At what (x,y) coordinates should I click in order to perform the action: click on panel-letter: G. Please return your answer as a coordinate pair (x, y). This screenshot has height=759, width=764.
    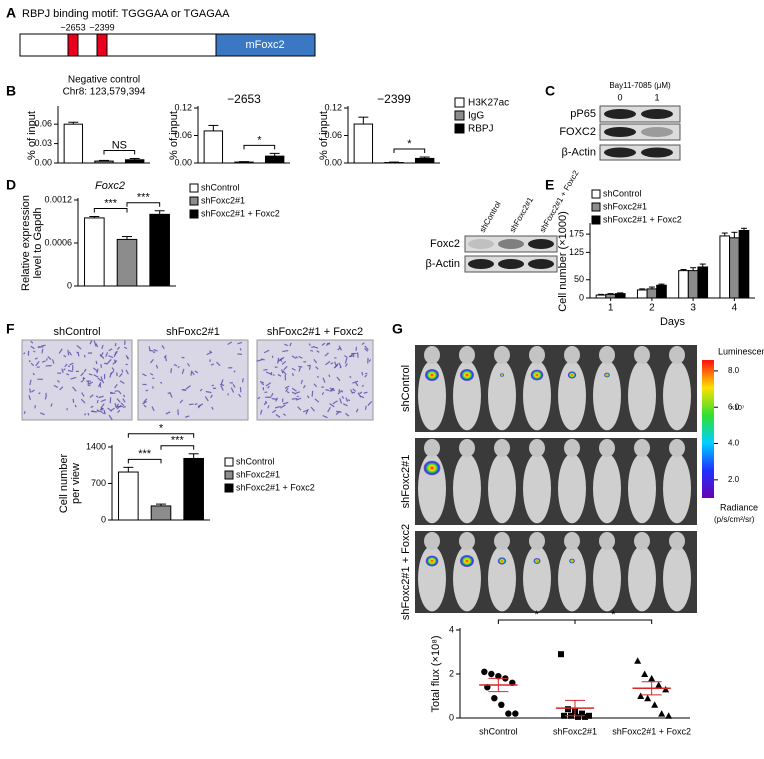
    Looking at the image, I should click on (397, 329).